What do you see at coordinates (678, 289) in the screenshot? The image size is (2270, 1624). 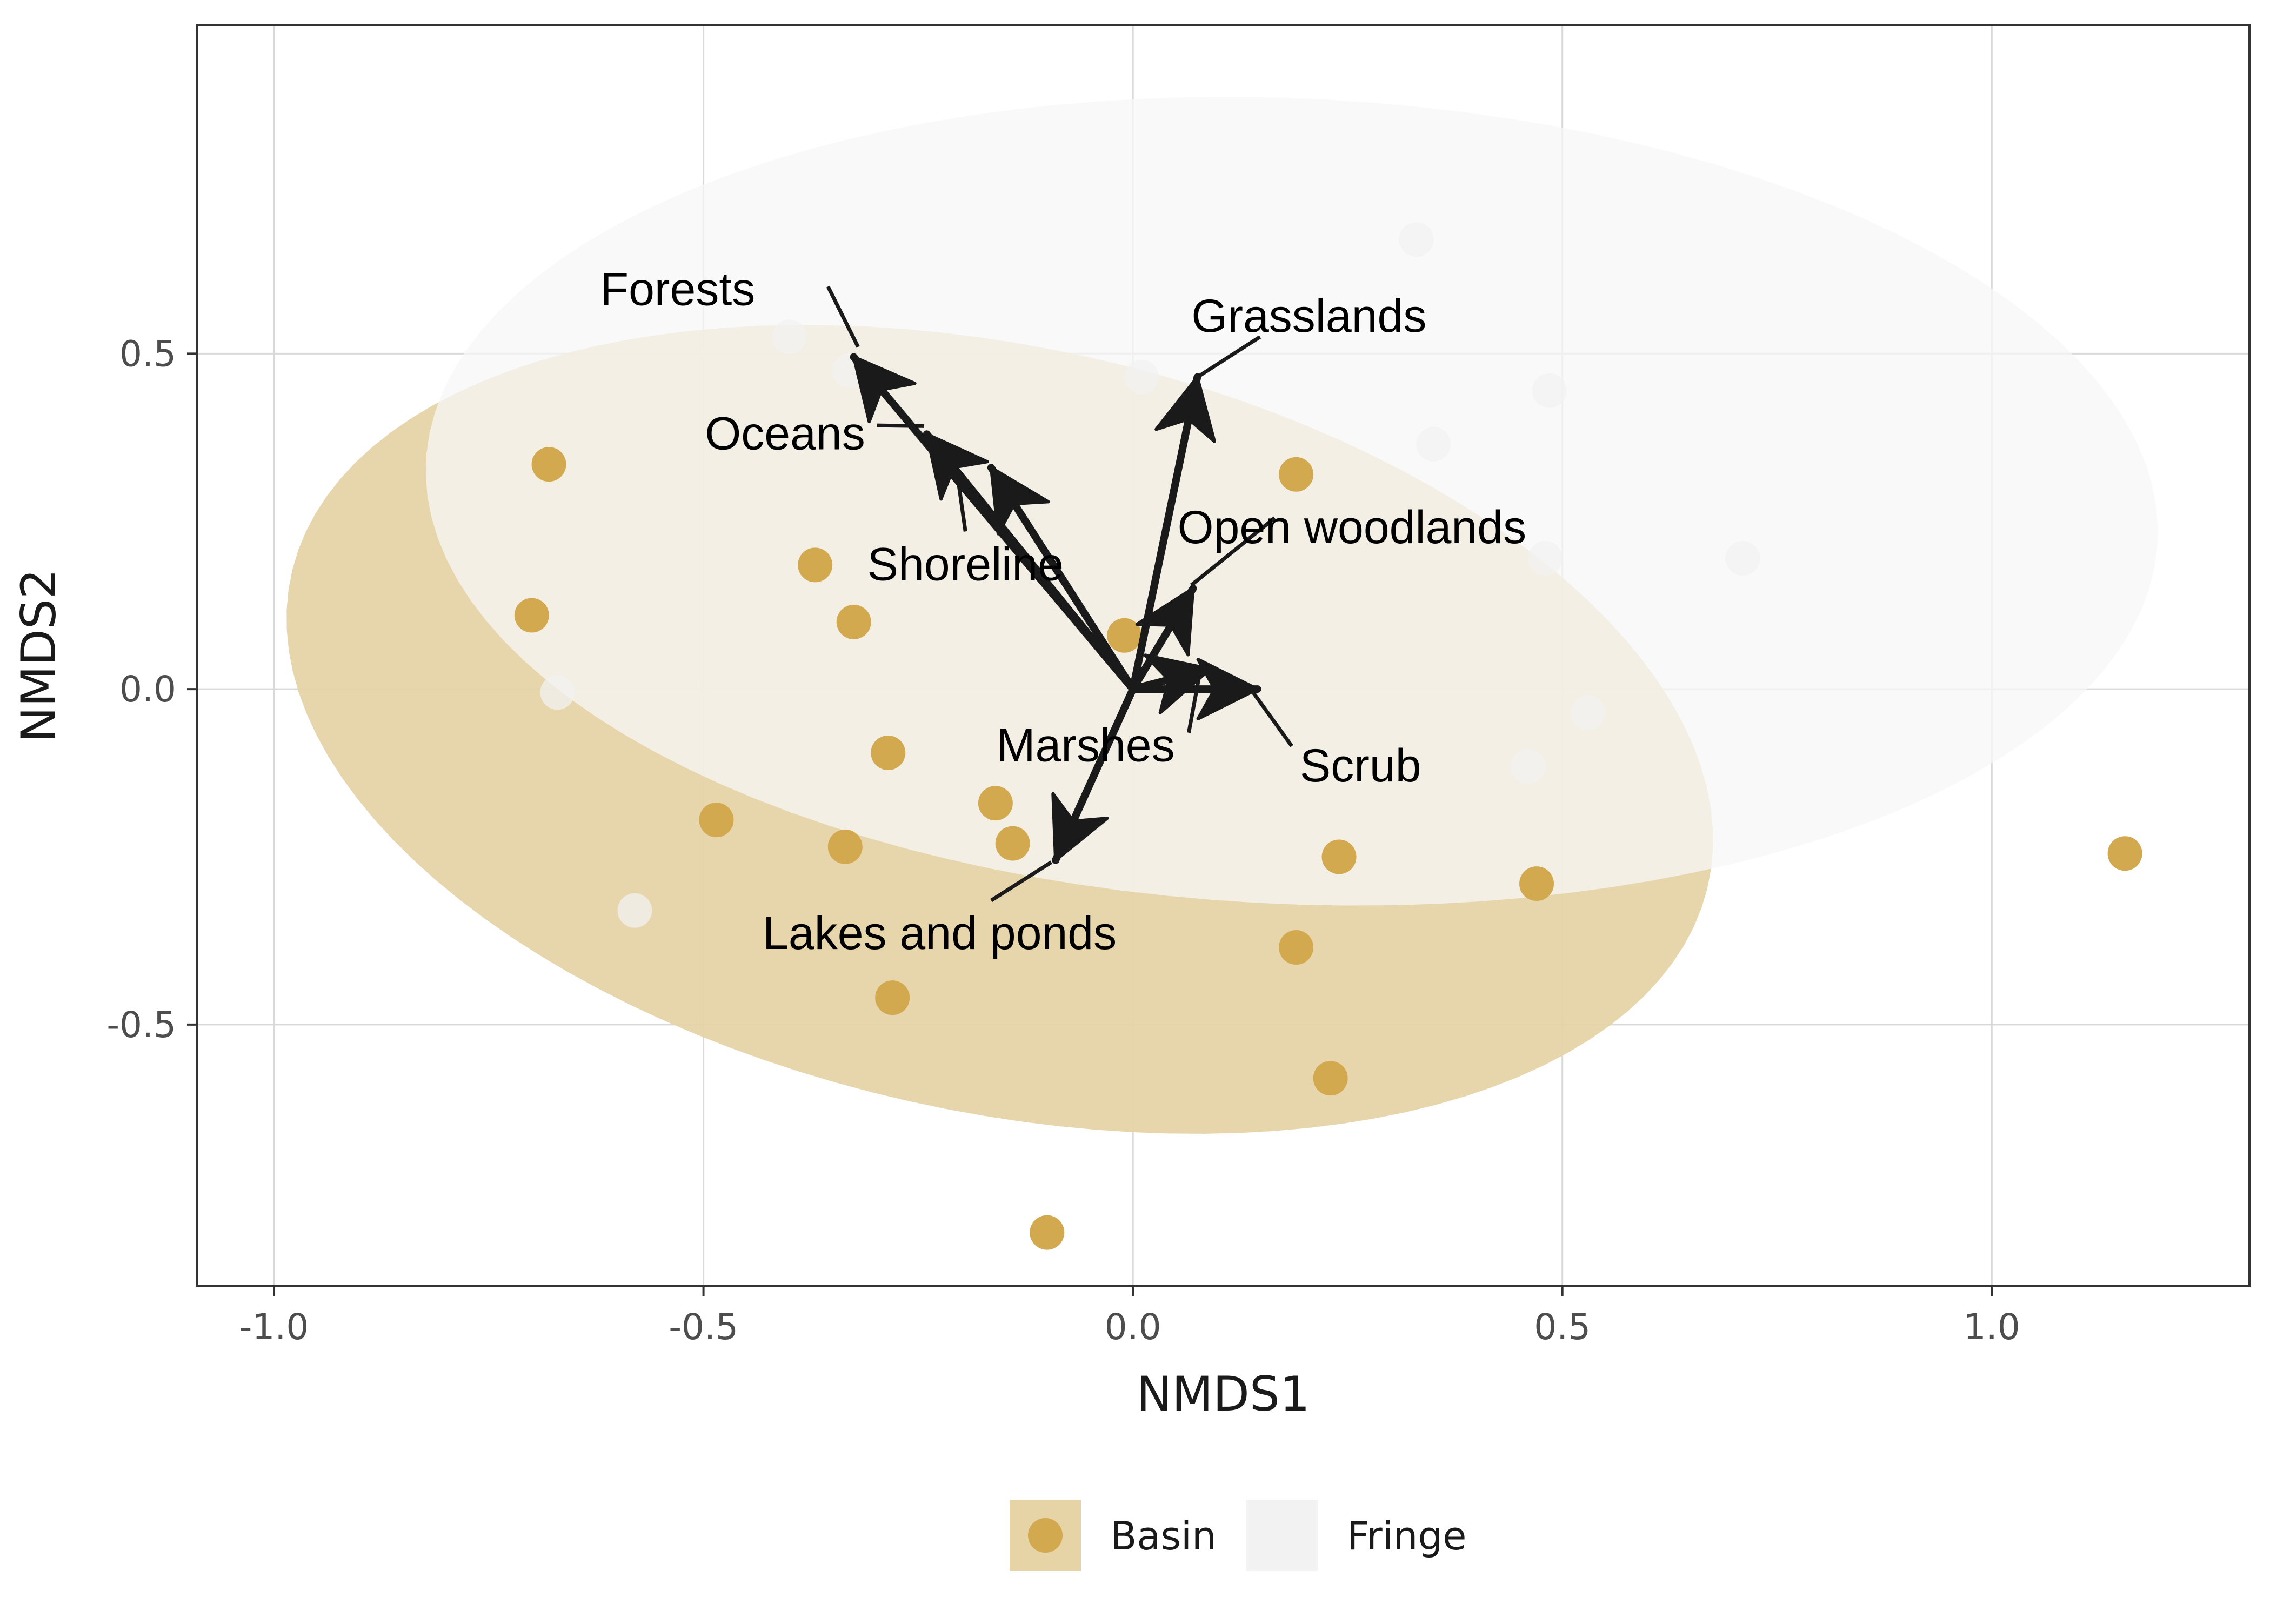 I see `arrow-label-forests: Forests` at bounding box center [678, 289].